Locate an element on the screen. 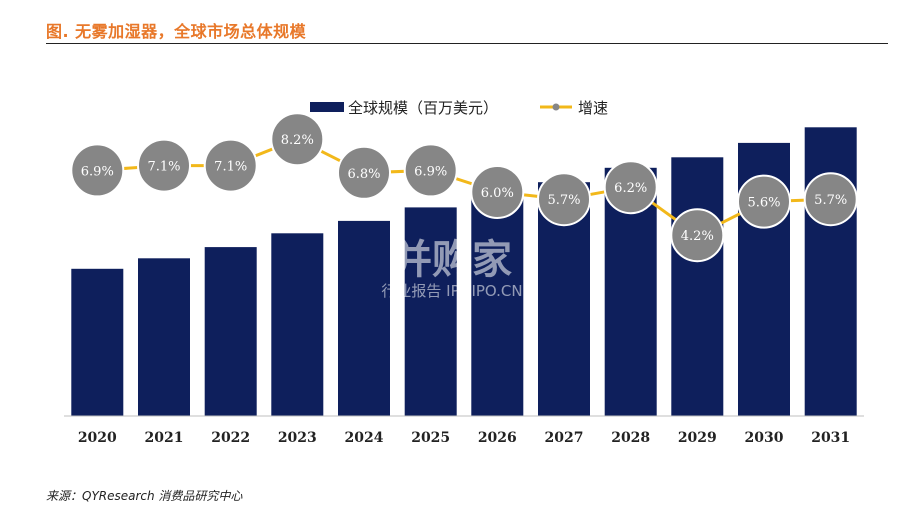  bar-2031 is located at coordinates (830, 272).